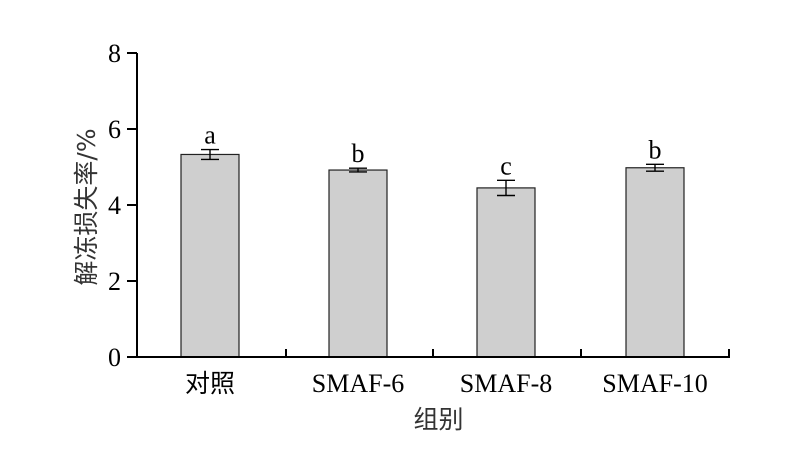 The width and height of the screenshot is (806, 449). Describe the element at coordinates (457, 373) in the screenshot. I see `x-ticks-layer: 对照 SMAF-6 SMAF-8 SMAF-10` at that location.